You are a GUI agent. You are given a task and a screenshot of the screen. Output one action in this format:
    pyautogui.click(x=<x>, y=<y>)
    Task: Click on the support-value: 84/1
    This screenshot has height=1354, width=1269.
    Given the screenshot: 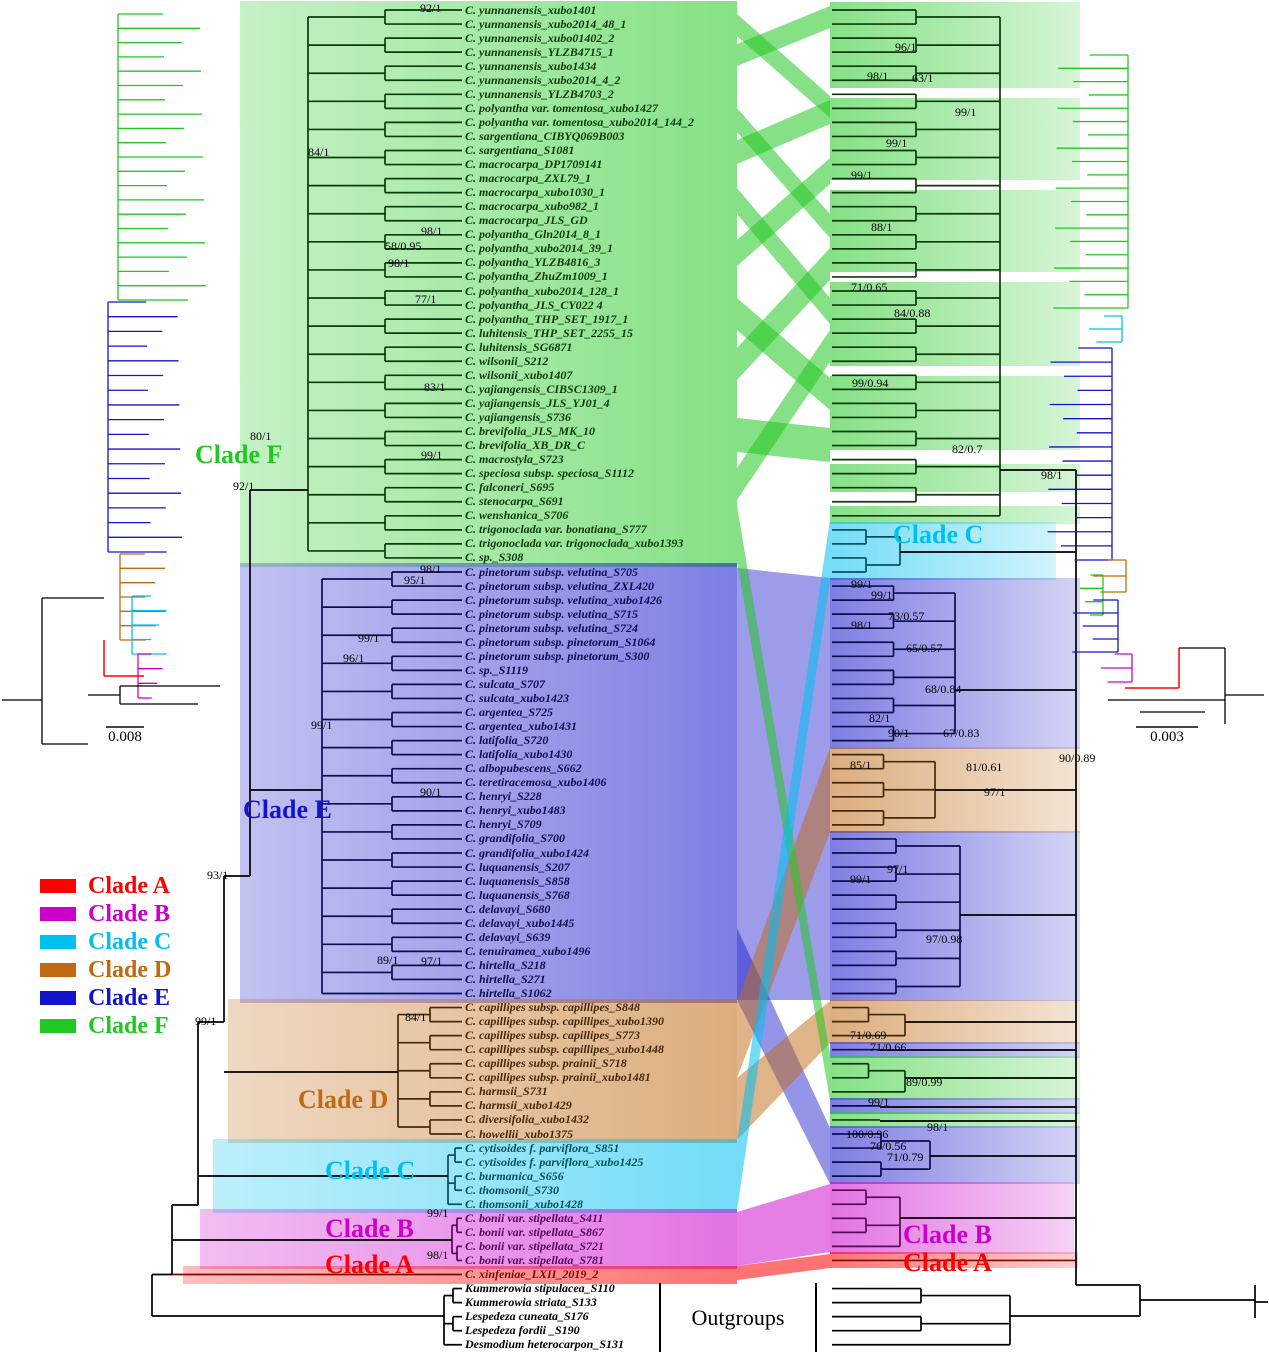 What is the action you would take?
    pyautogui.click(x=416, y=1017)
    